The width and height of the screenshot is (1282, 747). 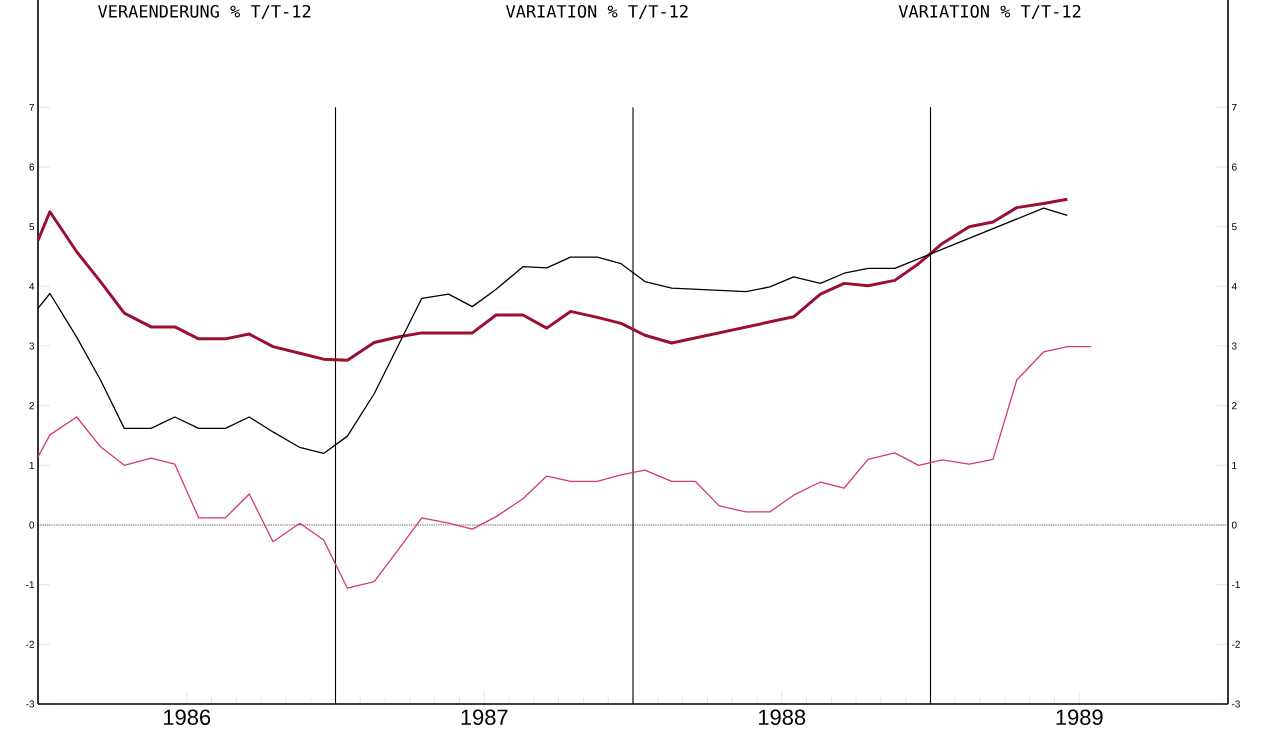 What do you see at coordinates (1235, 644) in the screenshot?
I see `y2-tick-label: -2` at bounding box center [1235, 644].